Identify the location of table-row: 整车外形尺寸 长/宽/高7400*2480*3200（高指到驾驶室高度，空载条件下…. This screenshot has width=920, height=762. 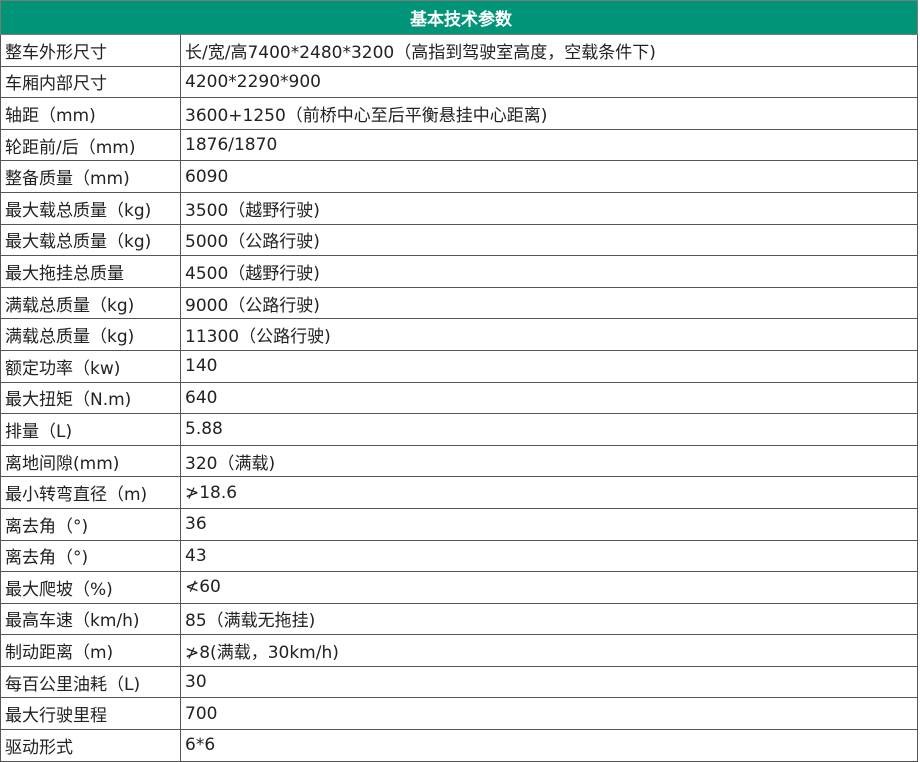
(459, 50).